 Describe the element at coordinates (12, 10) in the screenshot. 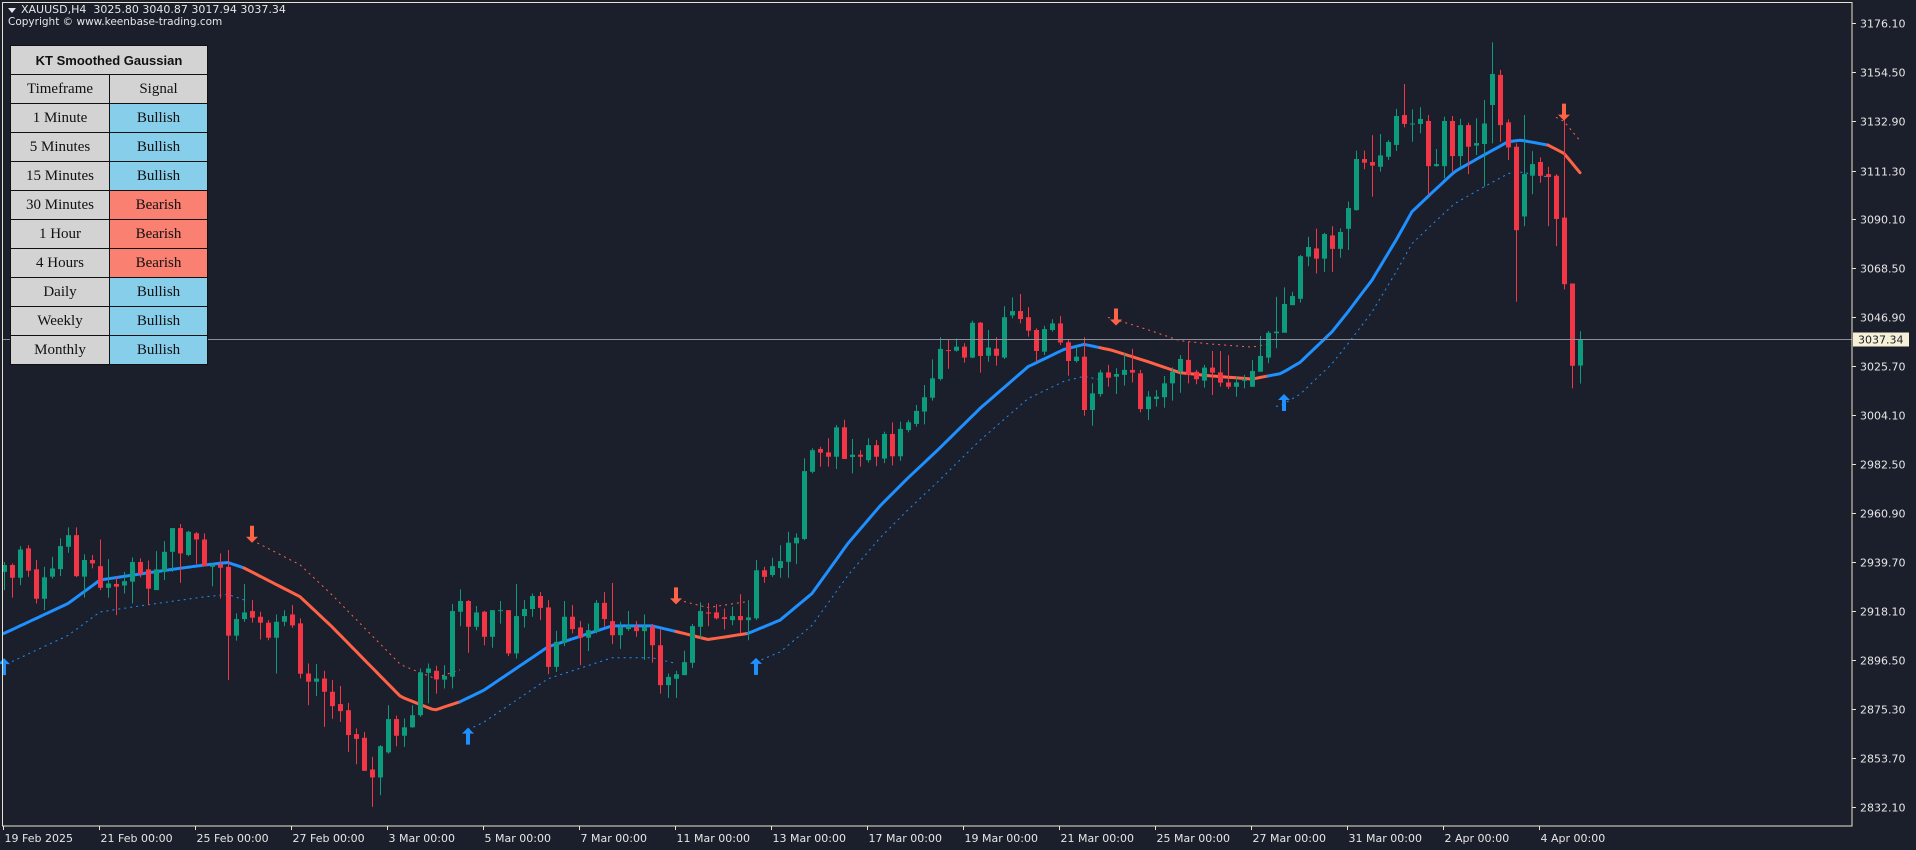

I see `dropdown-triangle-icon` at that location.